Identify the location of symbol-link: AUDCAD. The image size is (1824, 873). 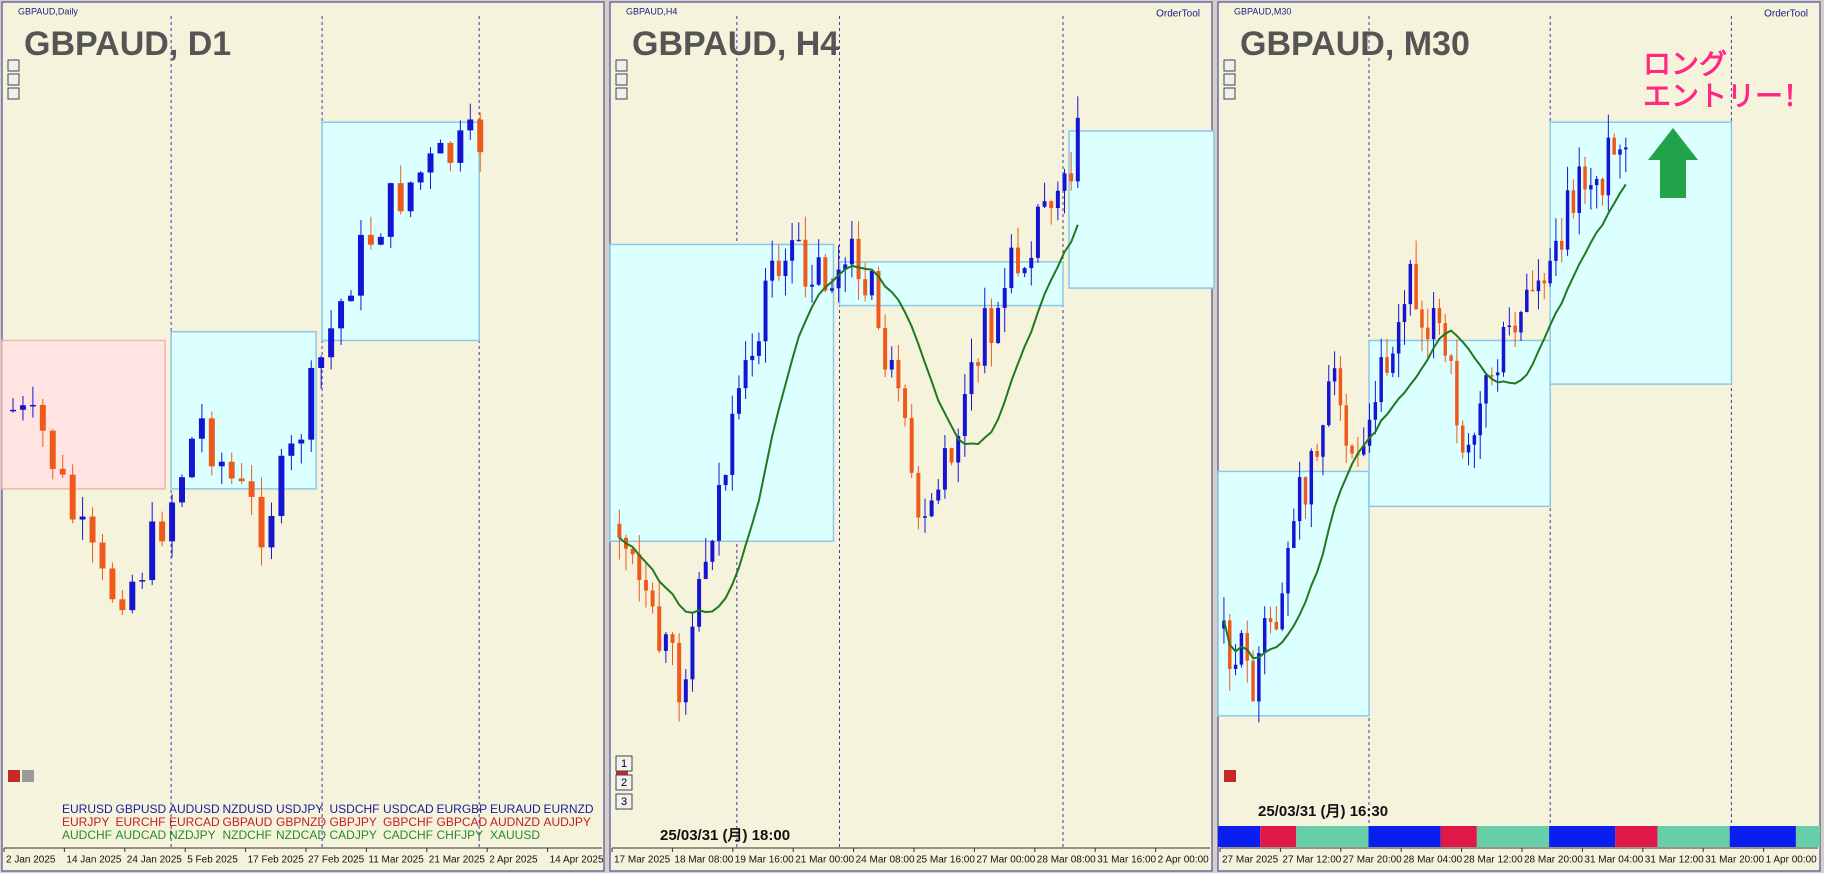
(141, 835).